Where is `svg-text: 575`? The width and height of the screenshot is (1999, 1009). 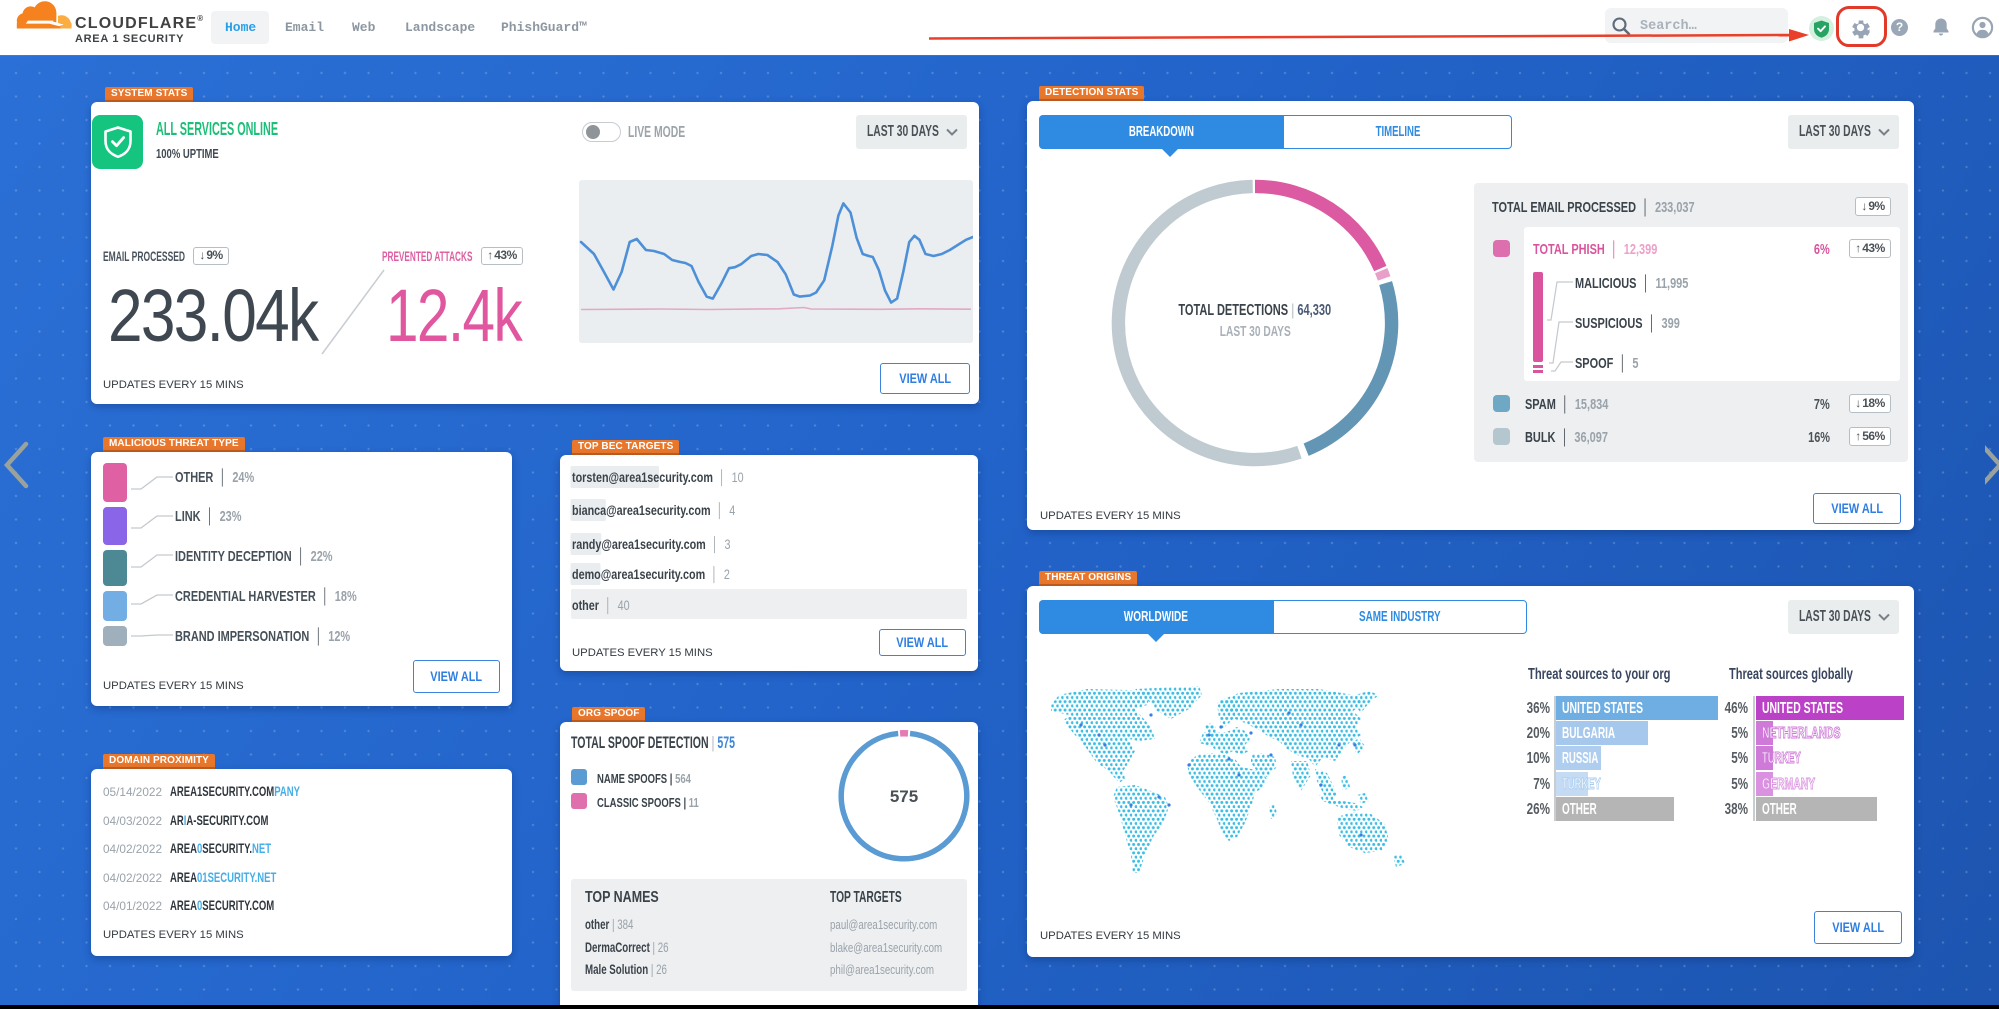
svg-text: 575 is located at coordinates (904, 796).